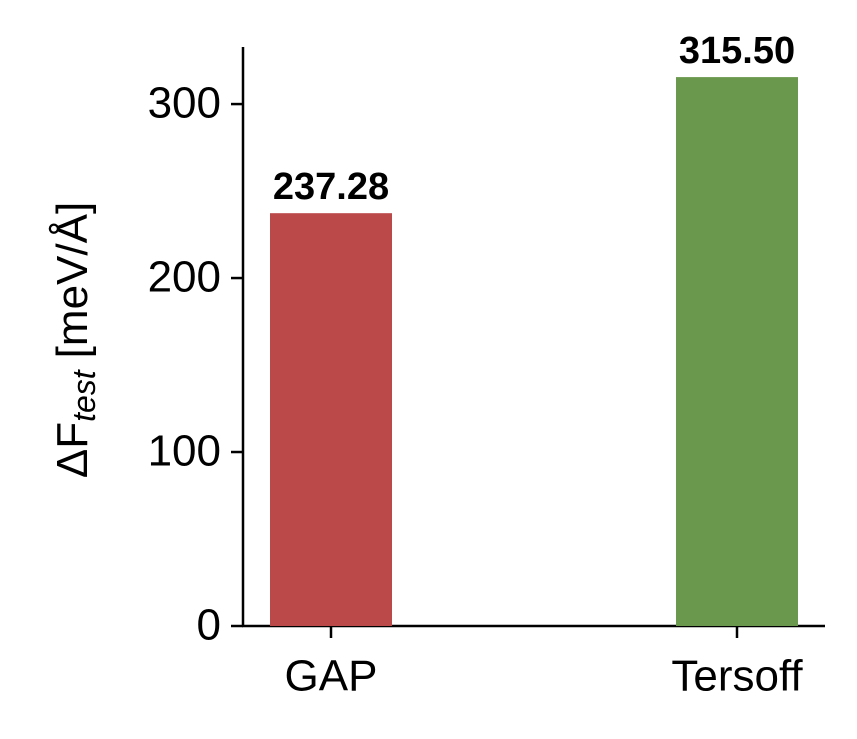 This screenshot has height=739, width=857. Describe the element at coordinates (184, 451) in the screenshot. I see `y-tick-label: 100` at that location.